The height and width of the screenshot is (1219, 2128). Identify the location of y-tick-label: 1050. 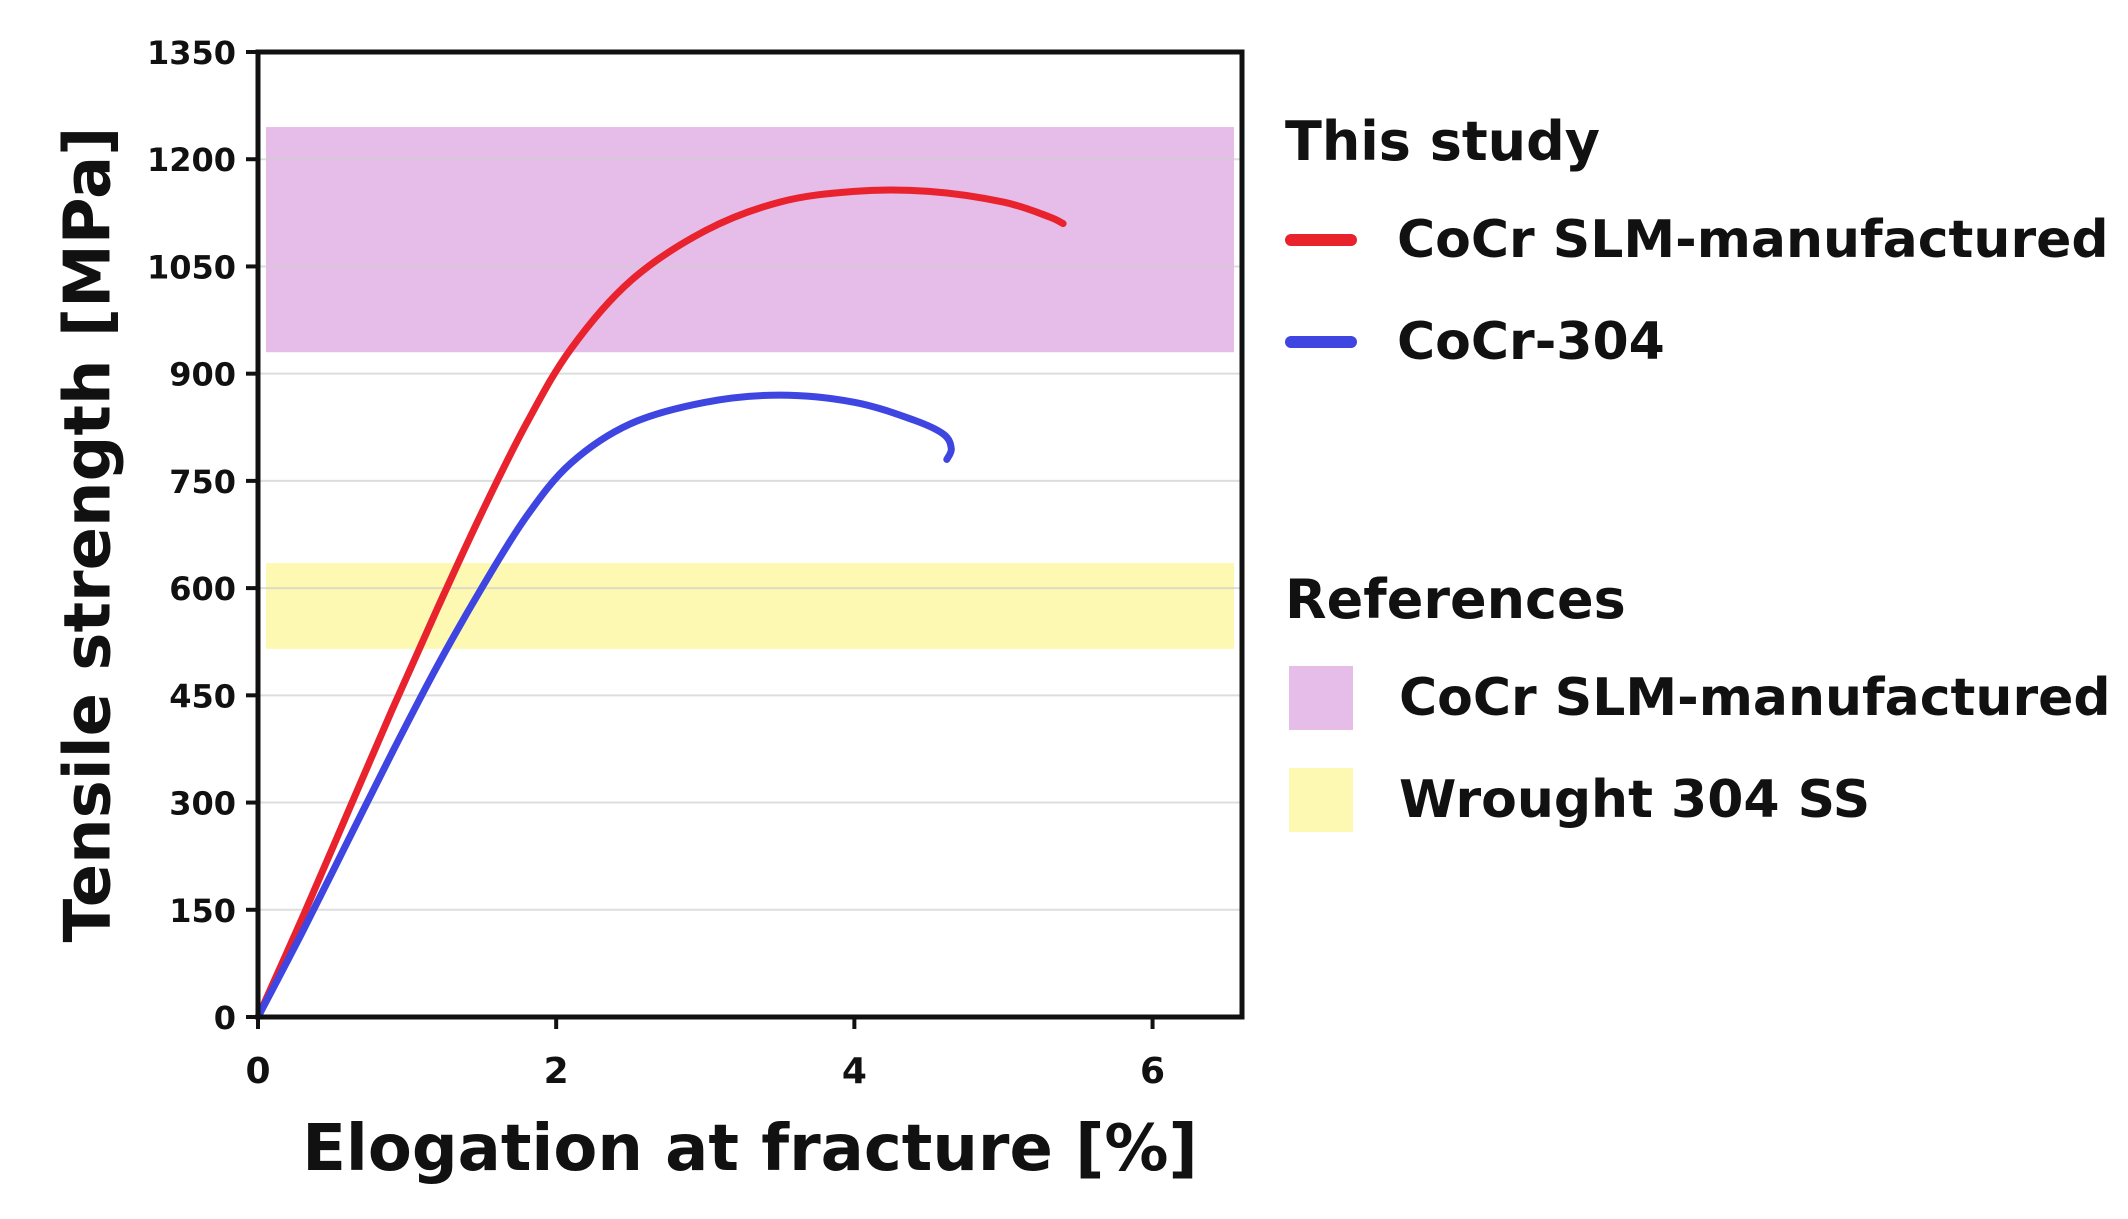
(191, 267).